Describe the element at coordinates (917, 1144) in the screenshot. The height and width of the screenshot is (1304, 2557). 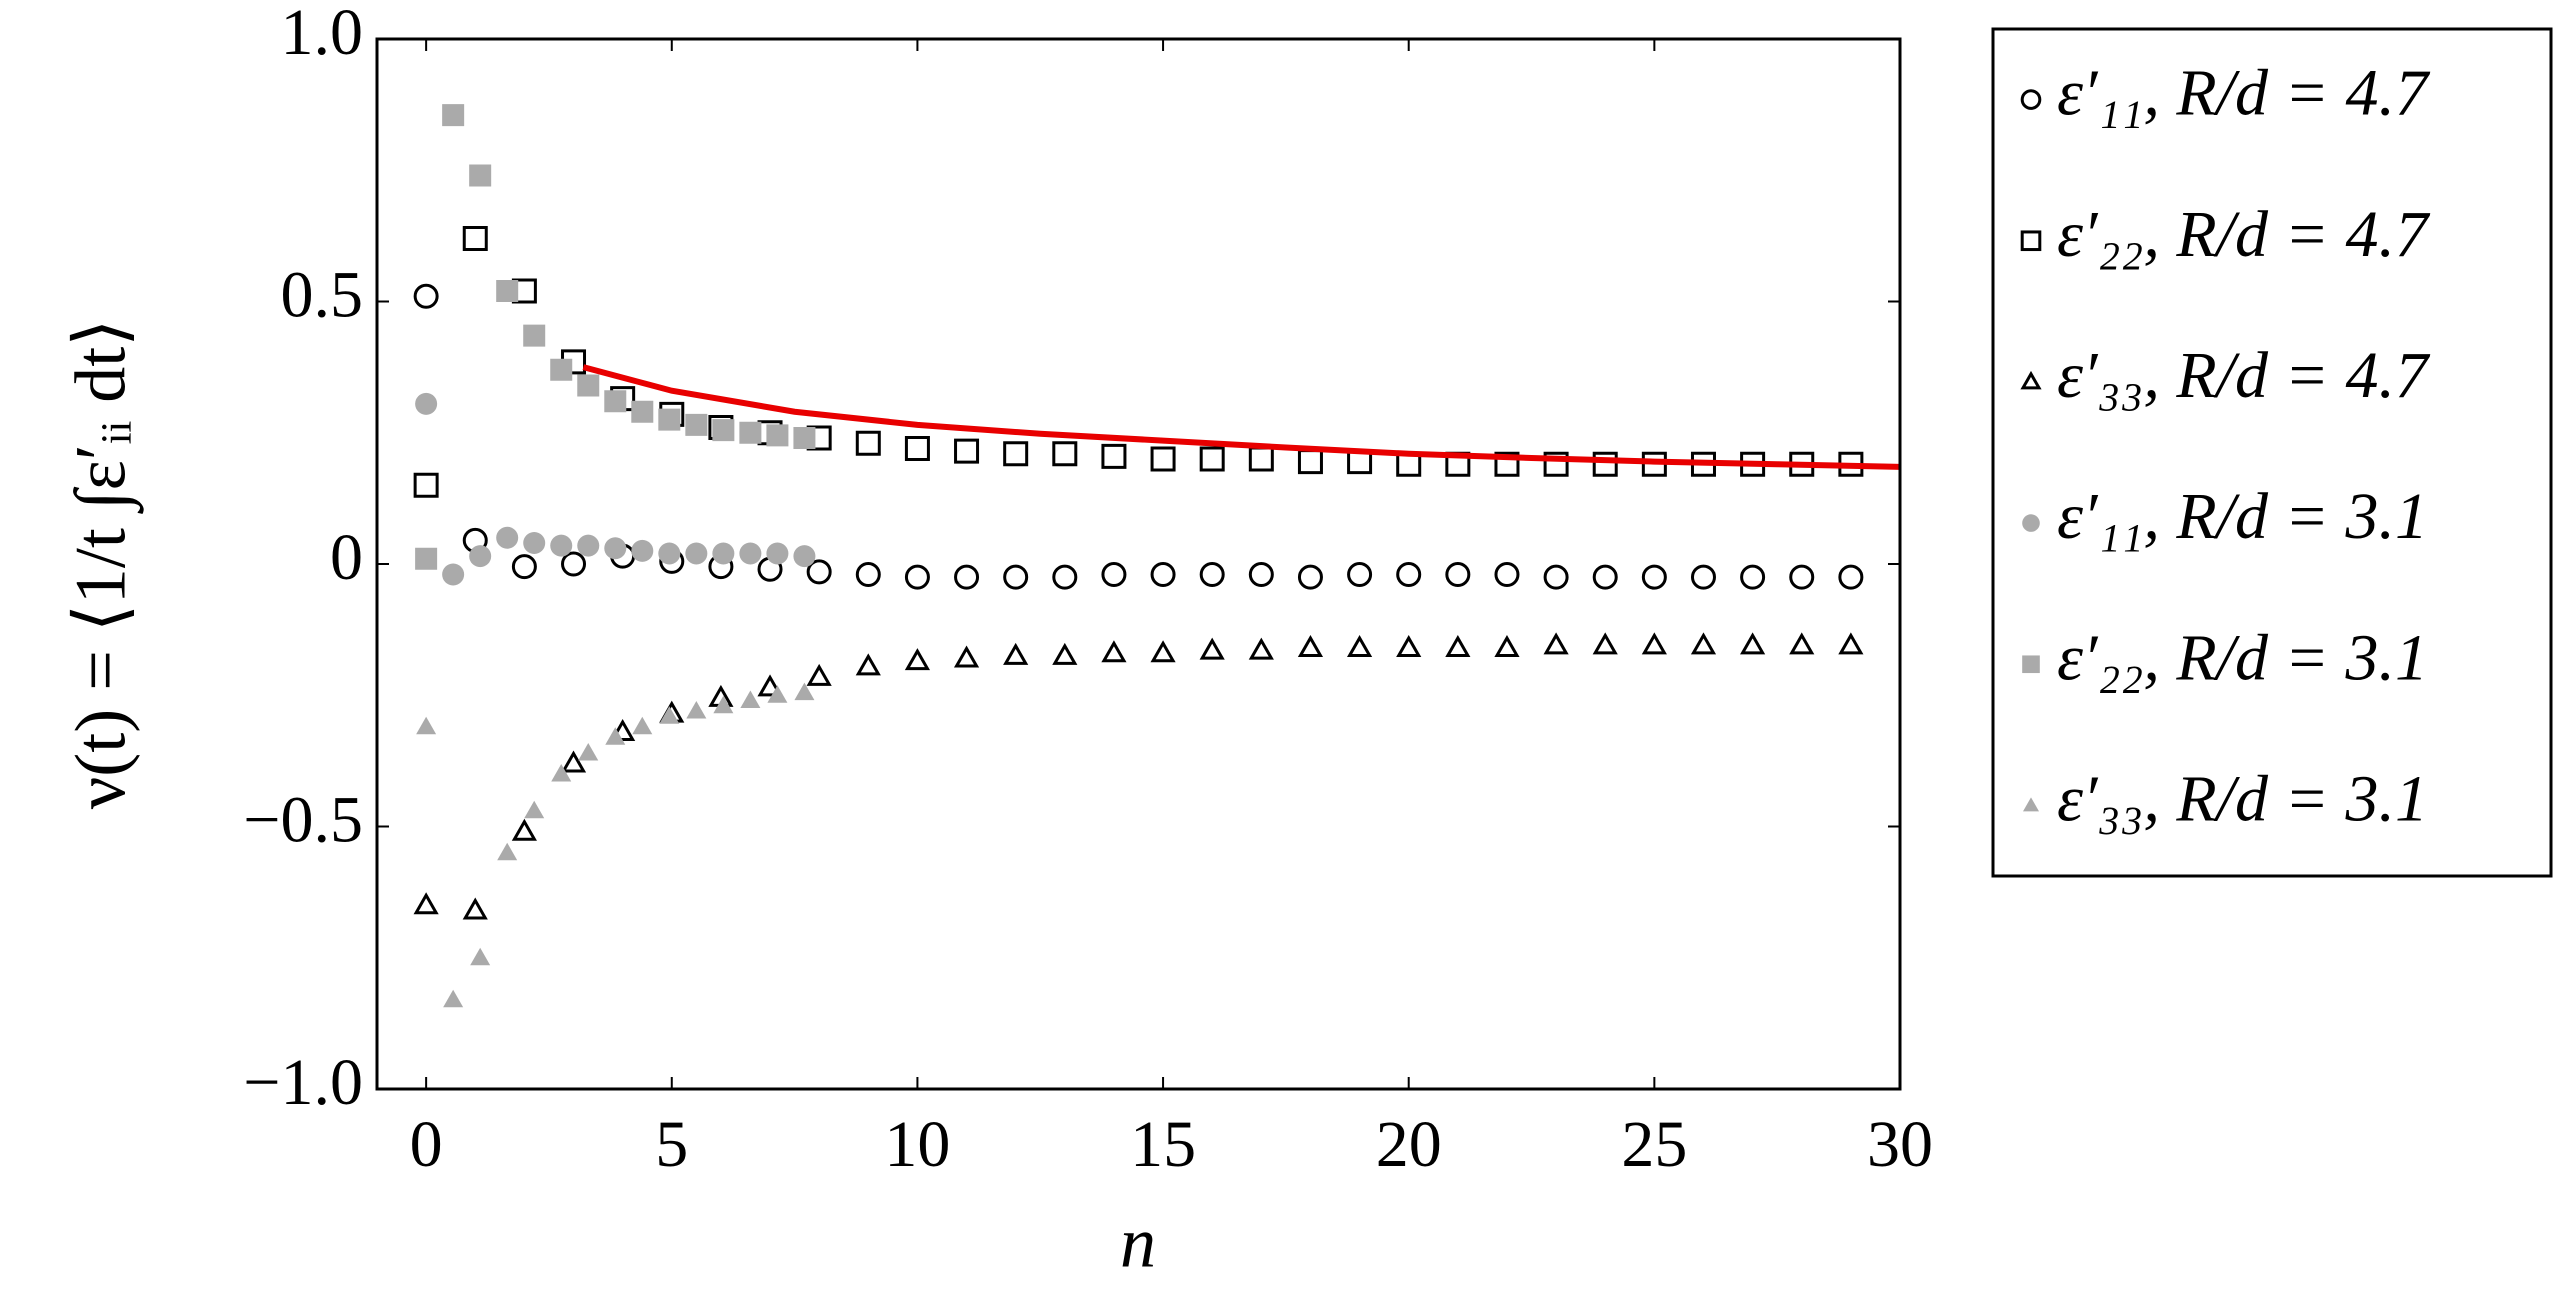
I see `x-tick-label: 10` at that location.